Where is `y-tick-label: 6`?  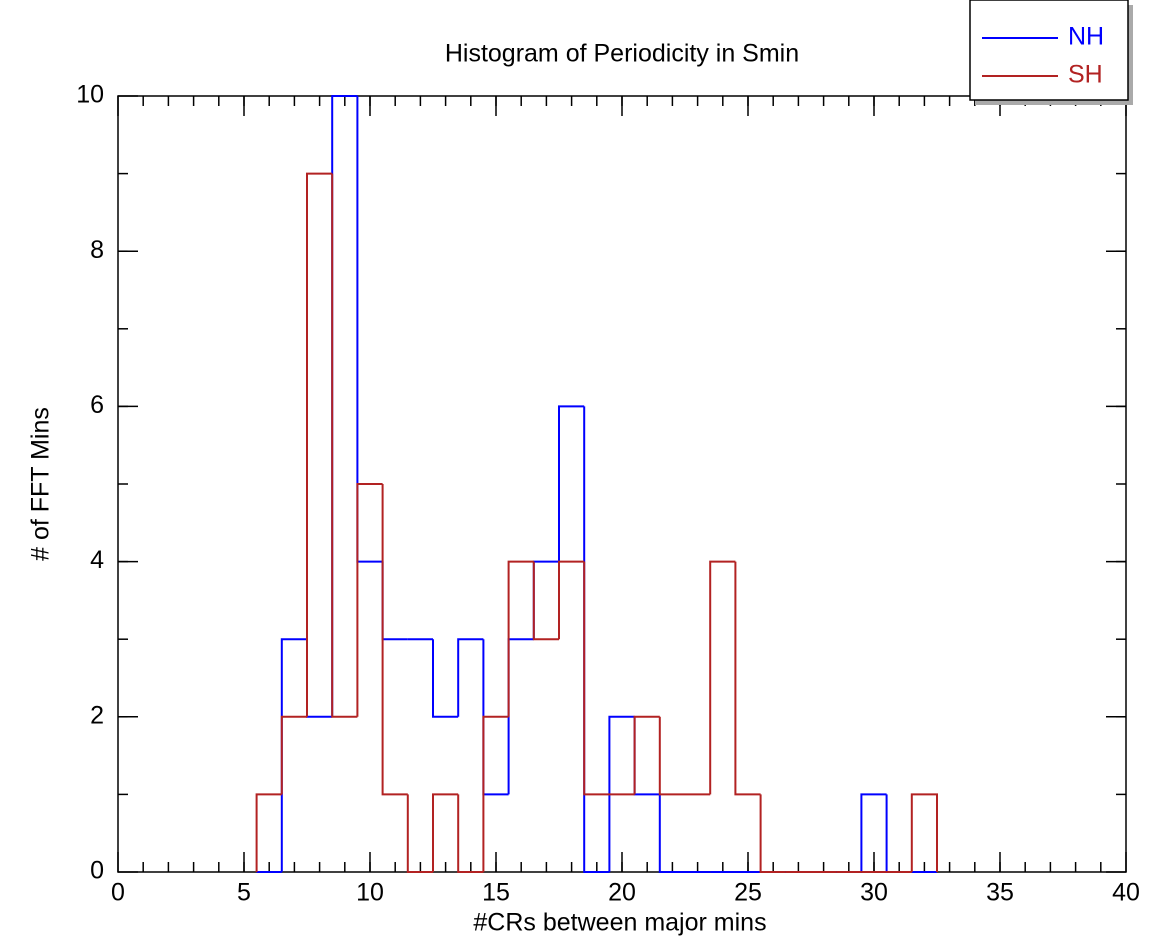
y-tick-label: 6 is located at coordinates (97, 405).